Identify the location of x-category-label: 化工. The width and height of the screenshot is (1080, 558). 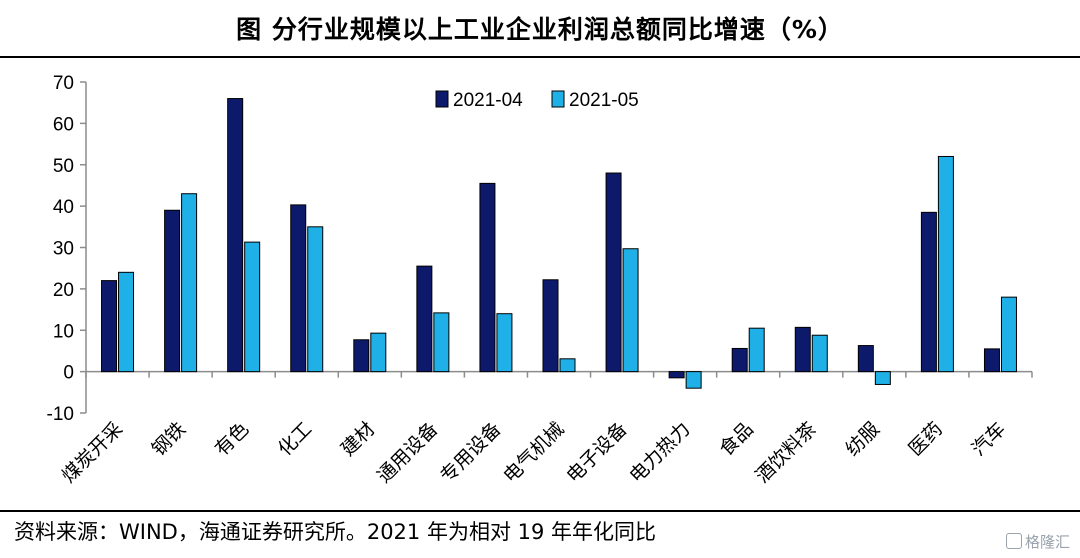
(295, 439).